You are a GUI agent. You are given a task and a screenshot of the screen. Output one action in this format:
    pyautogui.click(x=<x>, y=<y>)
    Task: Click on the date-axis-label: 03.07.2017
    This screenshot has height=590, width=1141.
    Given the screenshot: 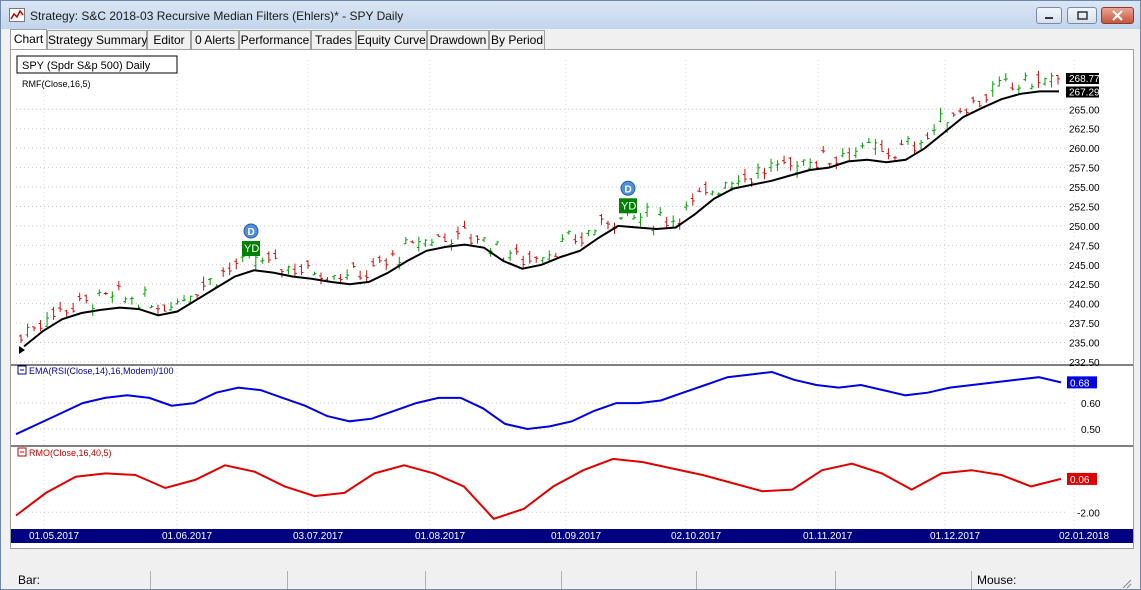 What is the action you would take?
    pyautogui.click(x=318, y=536)
    